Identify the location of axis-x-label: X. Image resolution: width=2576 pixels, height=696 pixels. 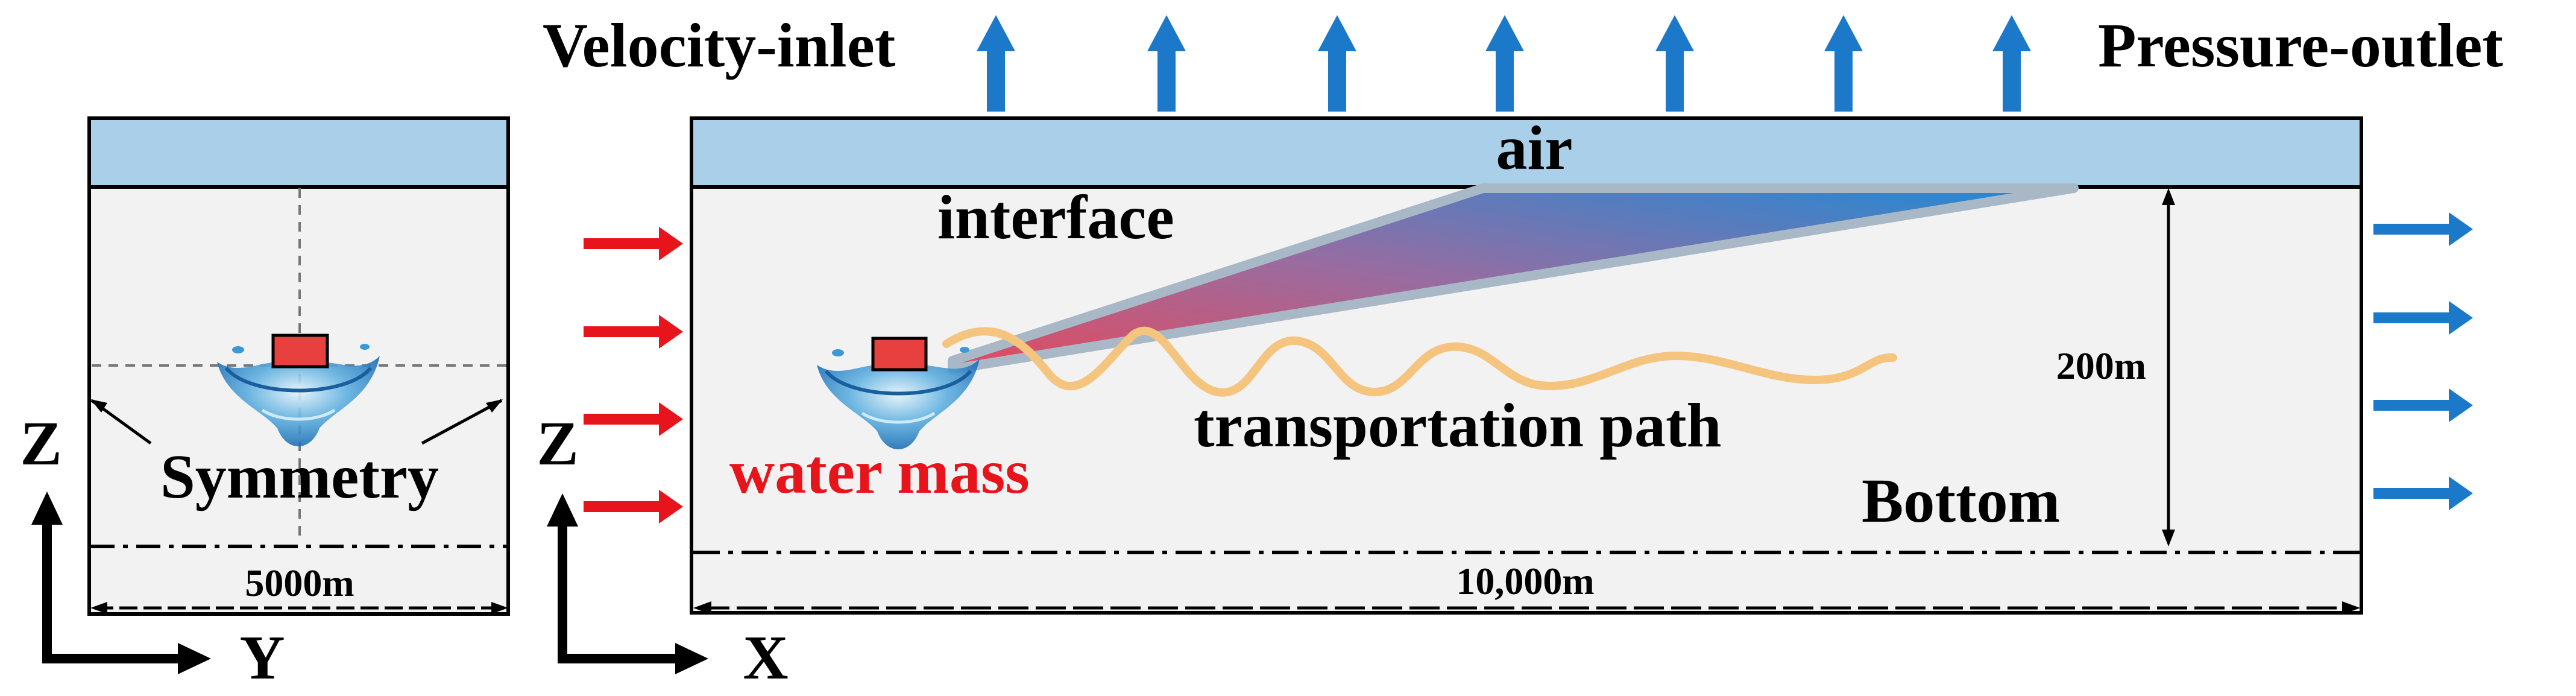
(765, 657).